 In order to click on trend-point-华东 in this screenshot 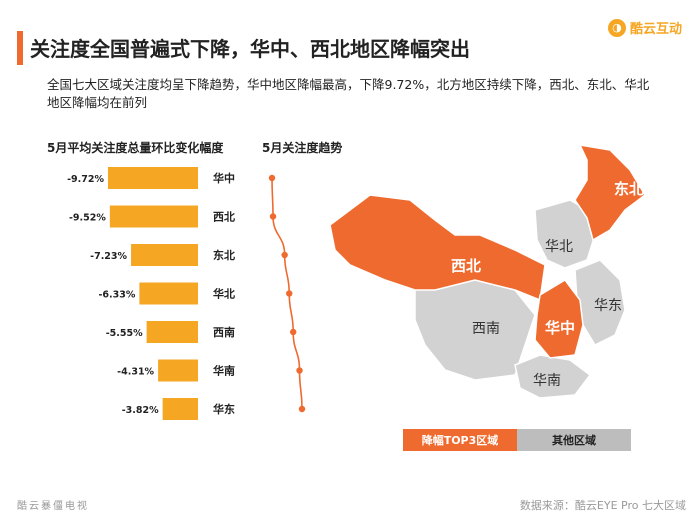, I will do `click(302, 409)`.